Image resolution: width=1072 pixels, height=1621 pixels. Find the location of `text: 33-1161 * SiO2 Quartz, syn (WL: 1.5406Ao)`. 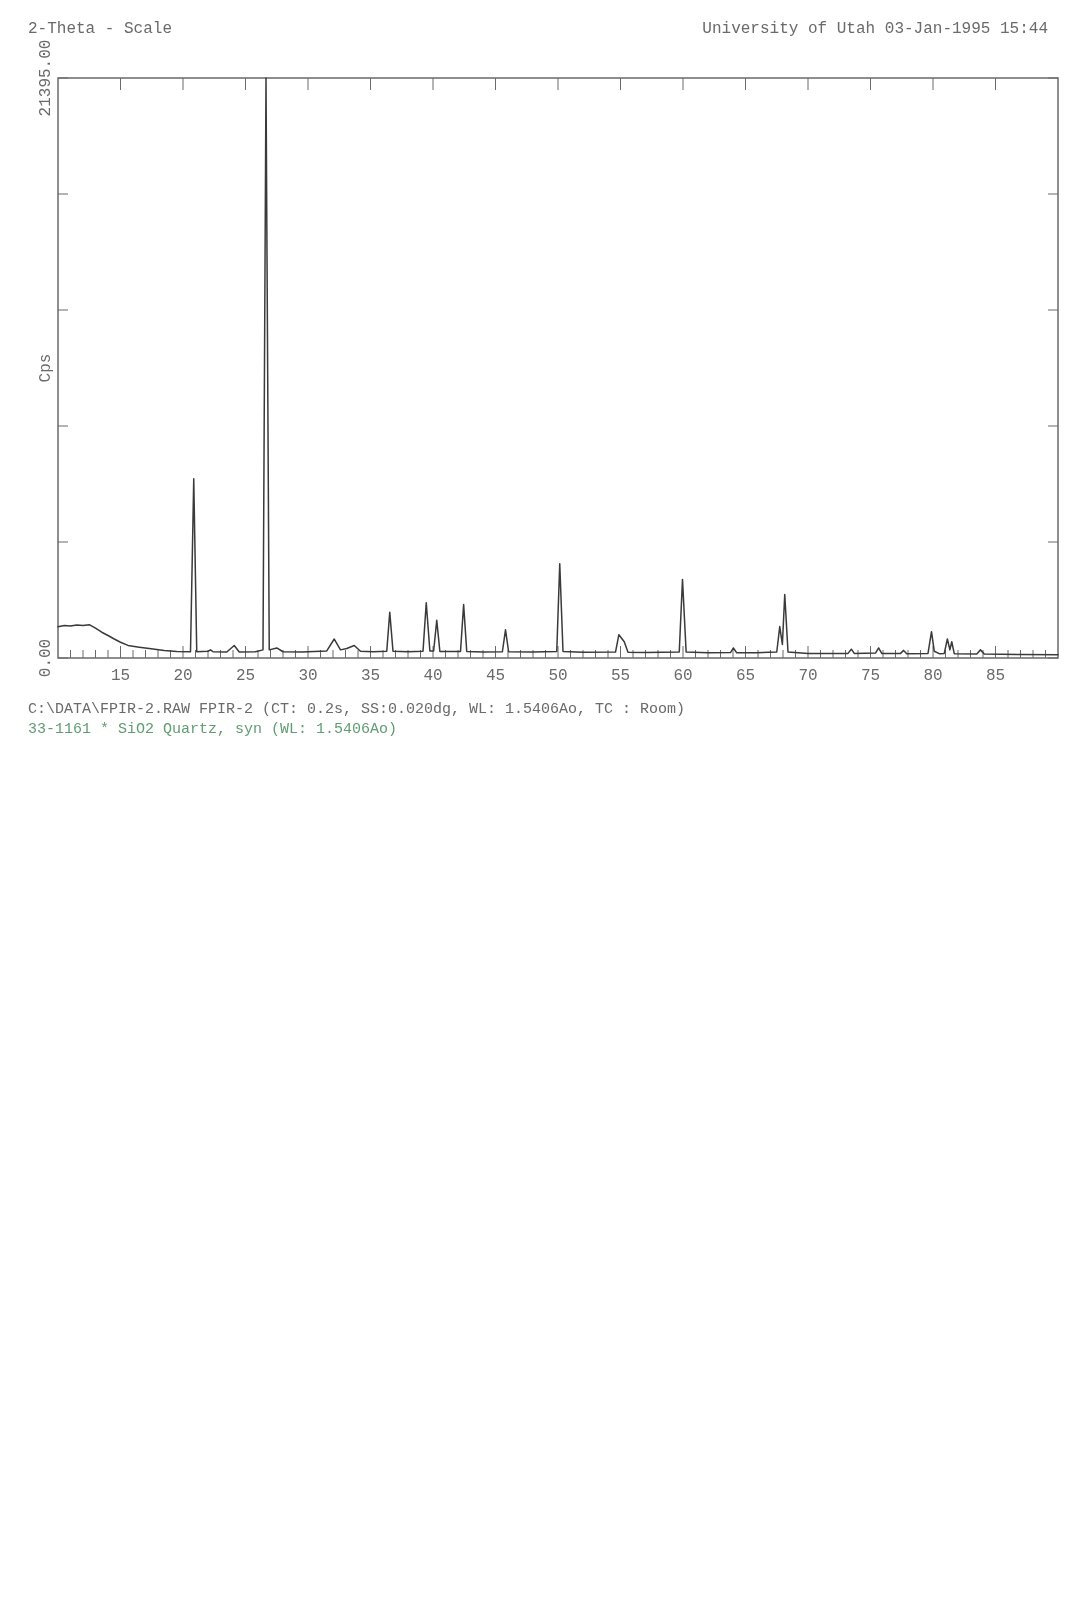

text: 33-1161 * SiO2 Quartz, syn (WL: 1.5406Ao) is located at coordinates (213, 729).